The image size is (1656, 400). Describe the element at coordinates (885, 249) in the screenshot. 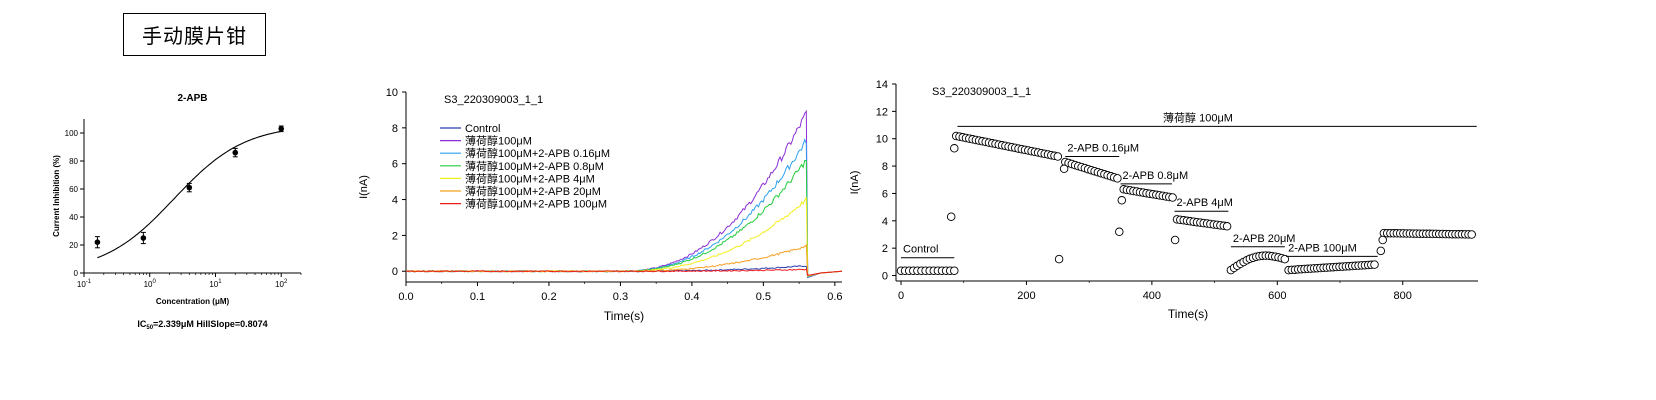

I see `chart3-y-tick-label: 2` at that location.